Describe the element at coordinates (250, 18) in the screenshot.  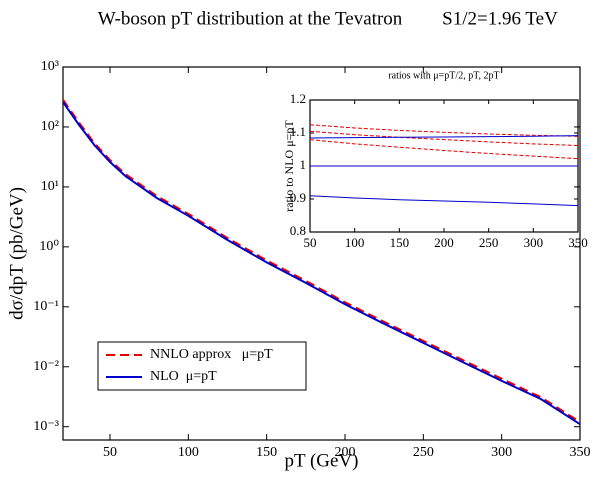
I see `chart-title: W-boson pT distribution at the Tevatron` at that location.